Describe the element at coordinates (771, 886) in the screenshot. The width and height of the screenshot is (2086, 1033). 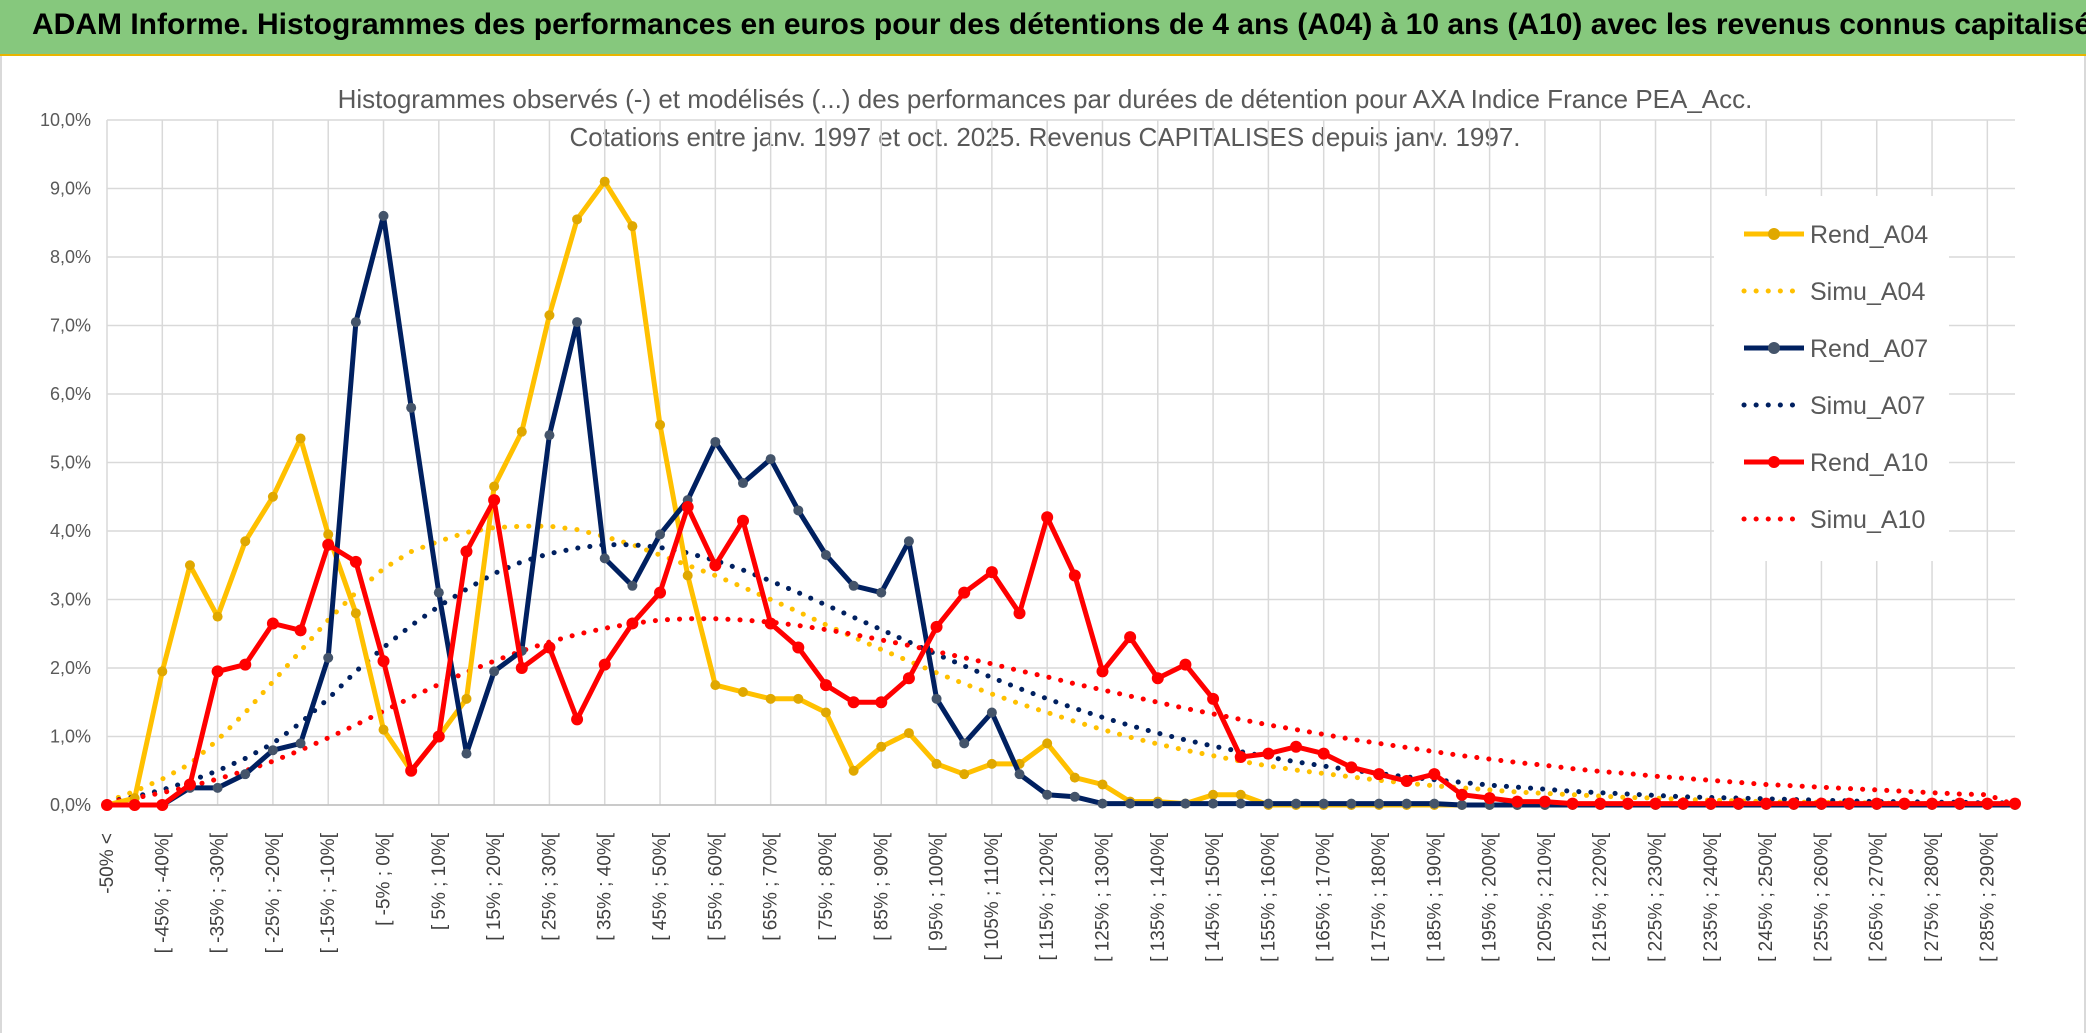
I see `x-tick-label: [ 65% ; 70%[` at that location.